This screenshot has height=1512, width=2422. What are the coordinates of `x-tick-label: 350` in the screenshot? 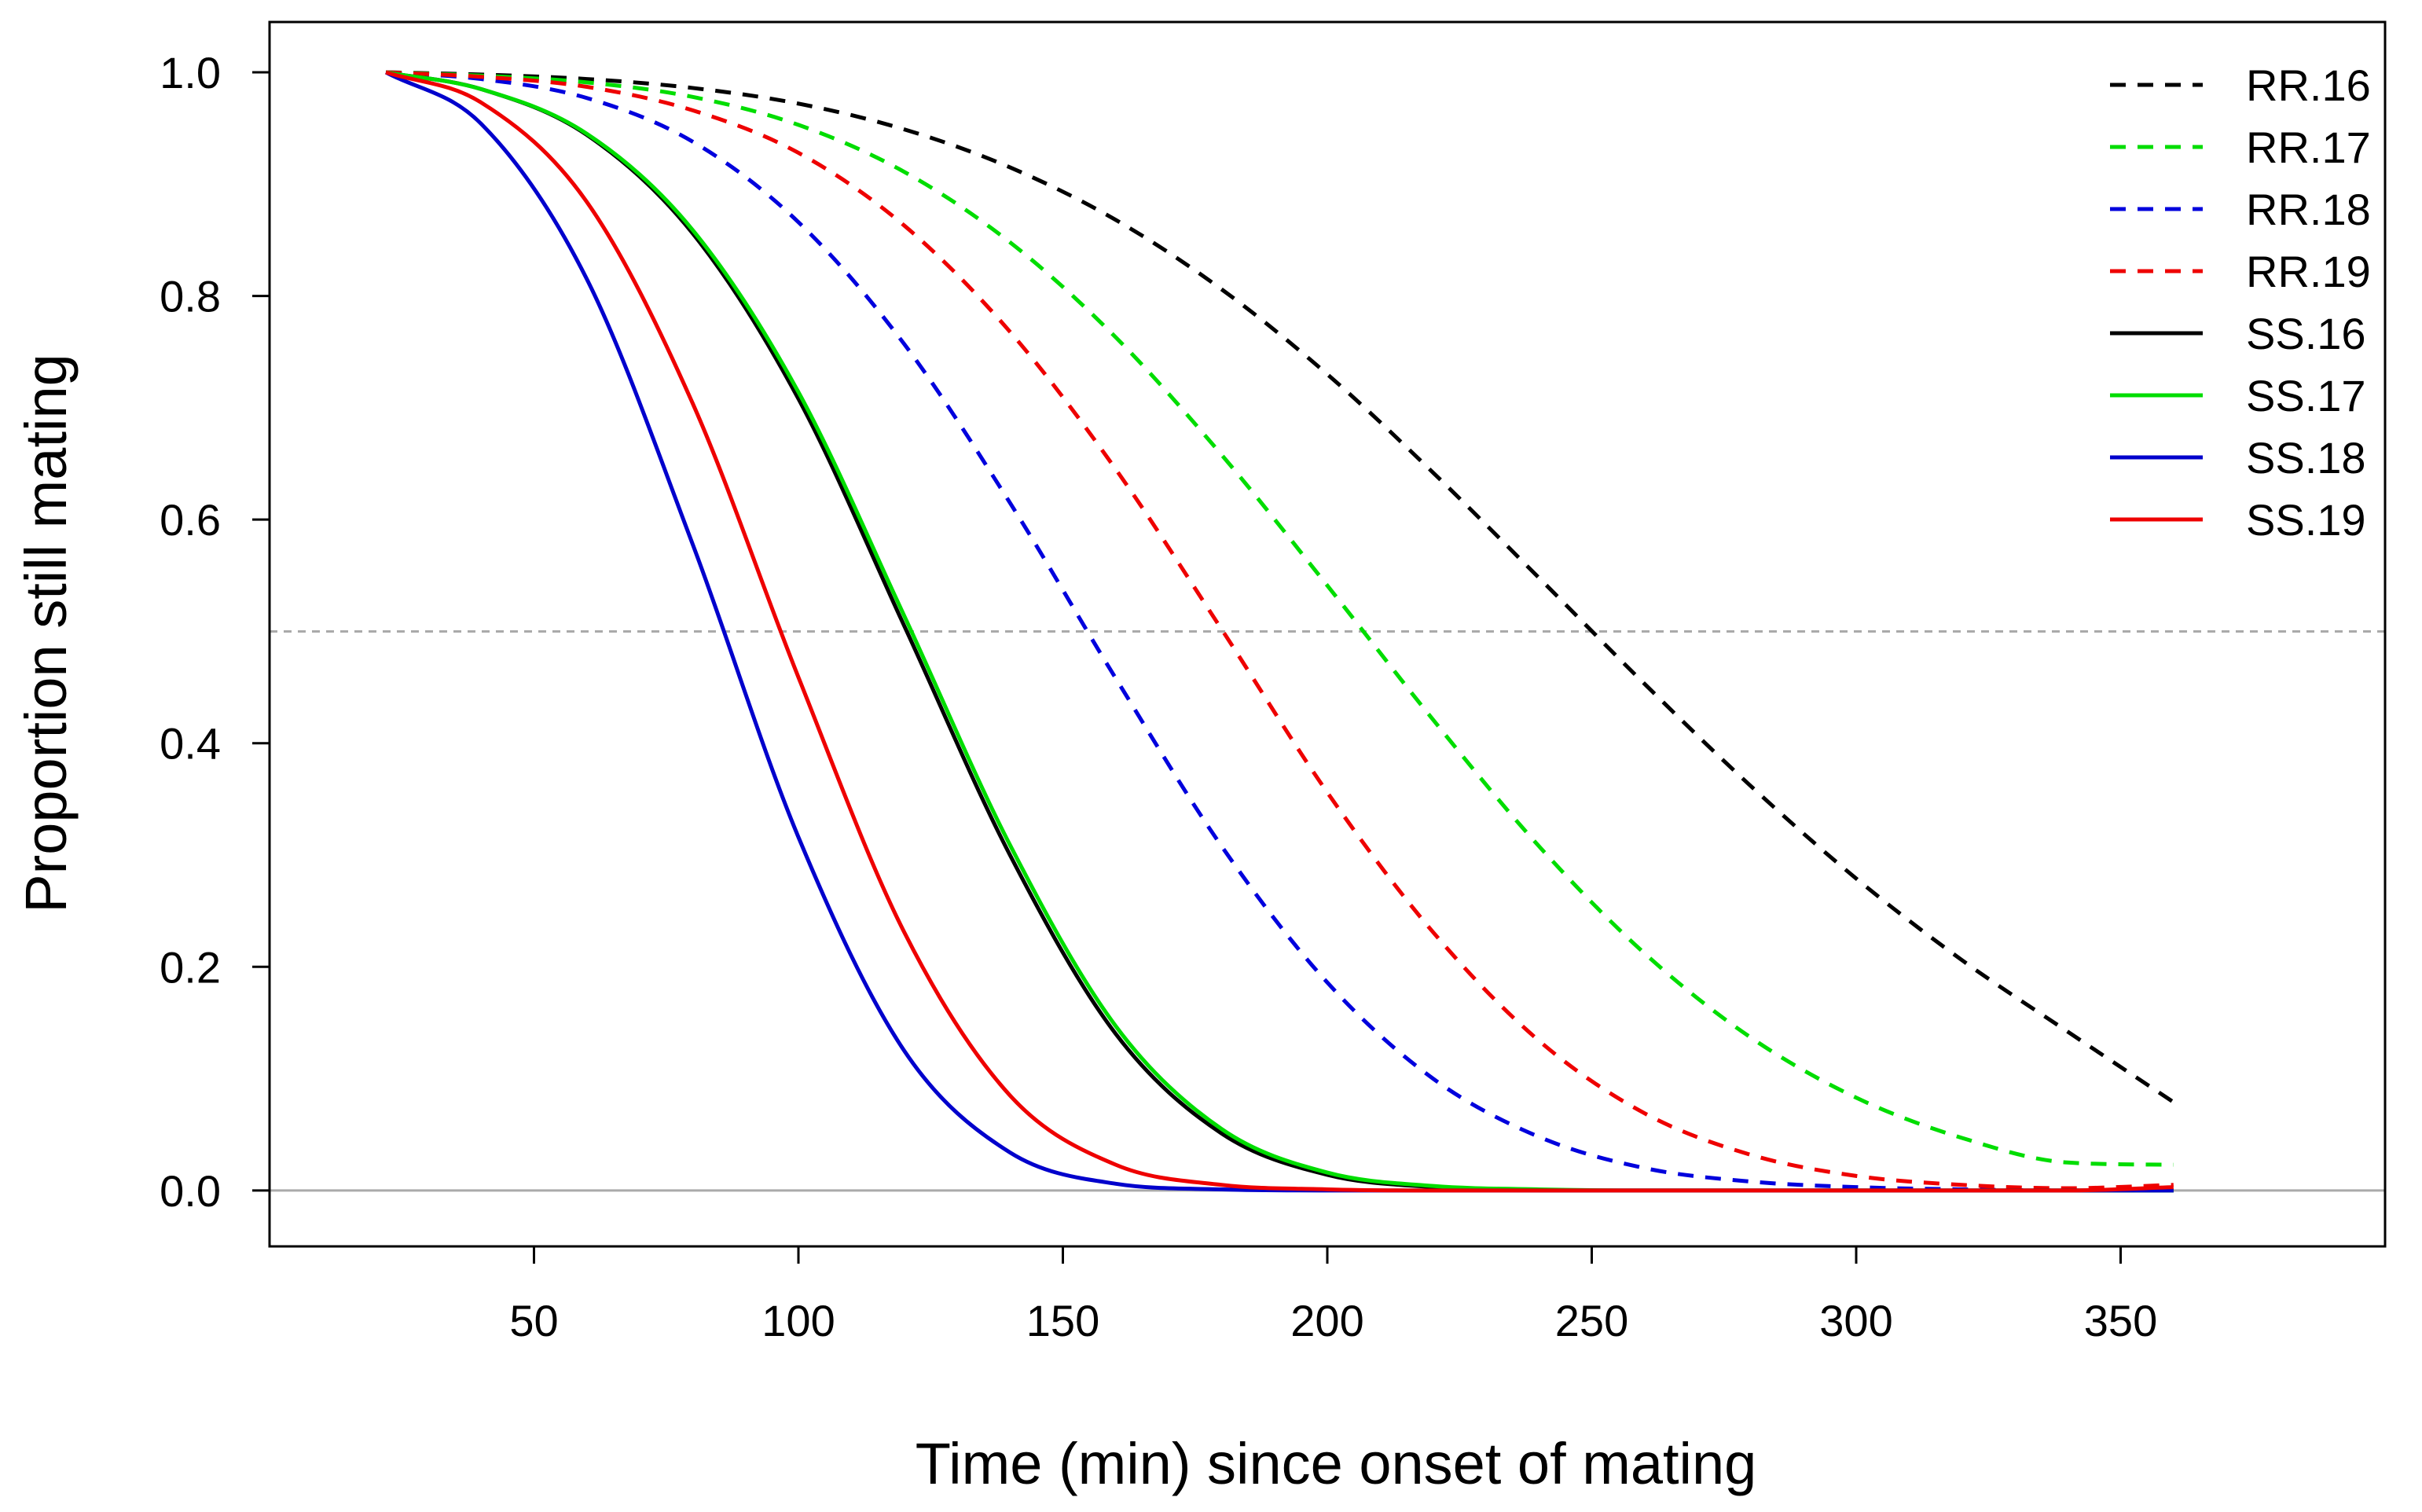 It's located at (2120, 1321).